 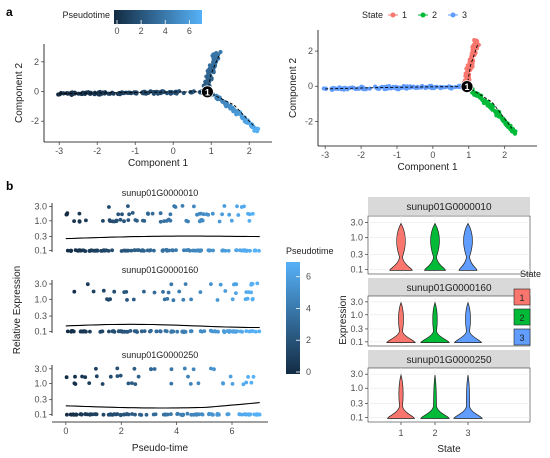 What do you see at coordinates (160, 193) in the screenshot?
I see `expression-vs-pseudotime-facet-title-0: sunup01G0000010` at bounding box center [160, 193].